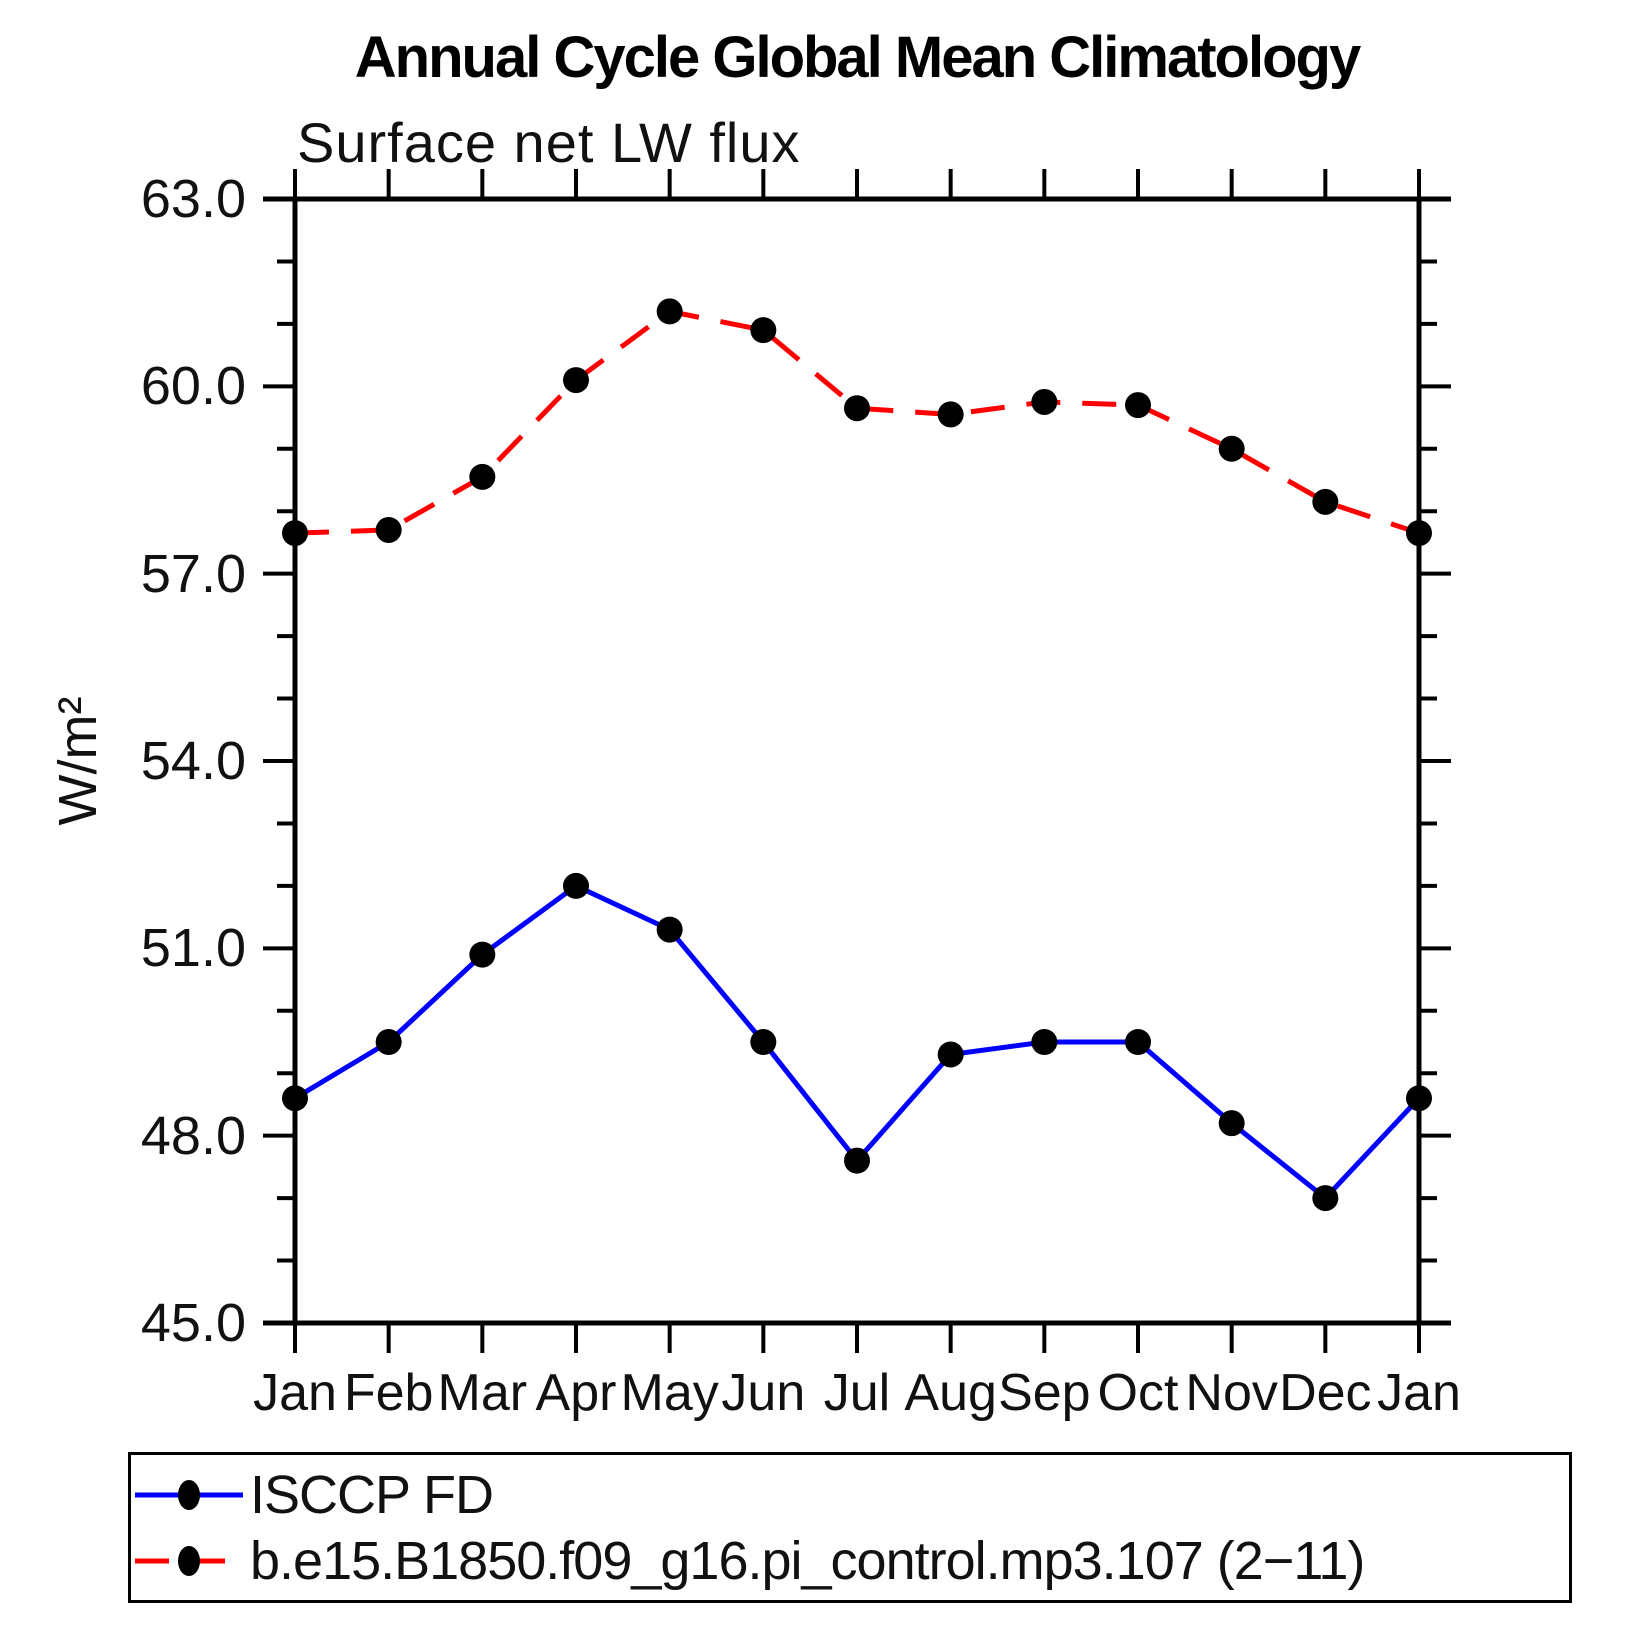 The height and width of the screenshot is (1641, 1641). Describe the element at coordinates (1325, 1393) in the screenshot. I see `x-tick-label: Dec` at that location.